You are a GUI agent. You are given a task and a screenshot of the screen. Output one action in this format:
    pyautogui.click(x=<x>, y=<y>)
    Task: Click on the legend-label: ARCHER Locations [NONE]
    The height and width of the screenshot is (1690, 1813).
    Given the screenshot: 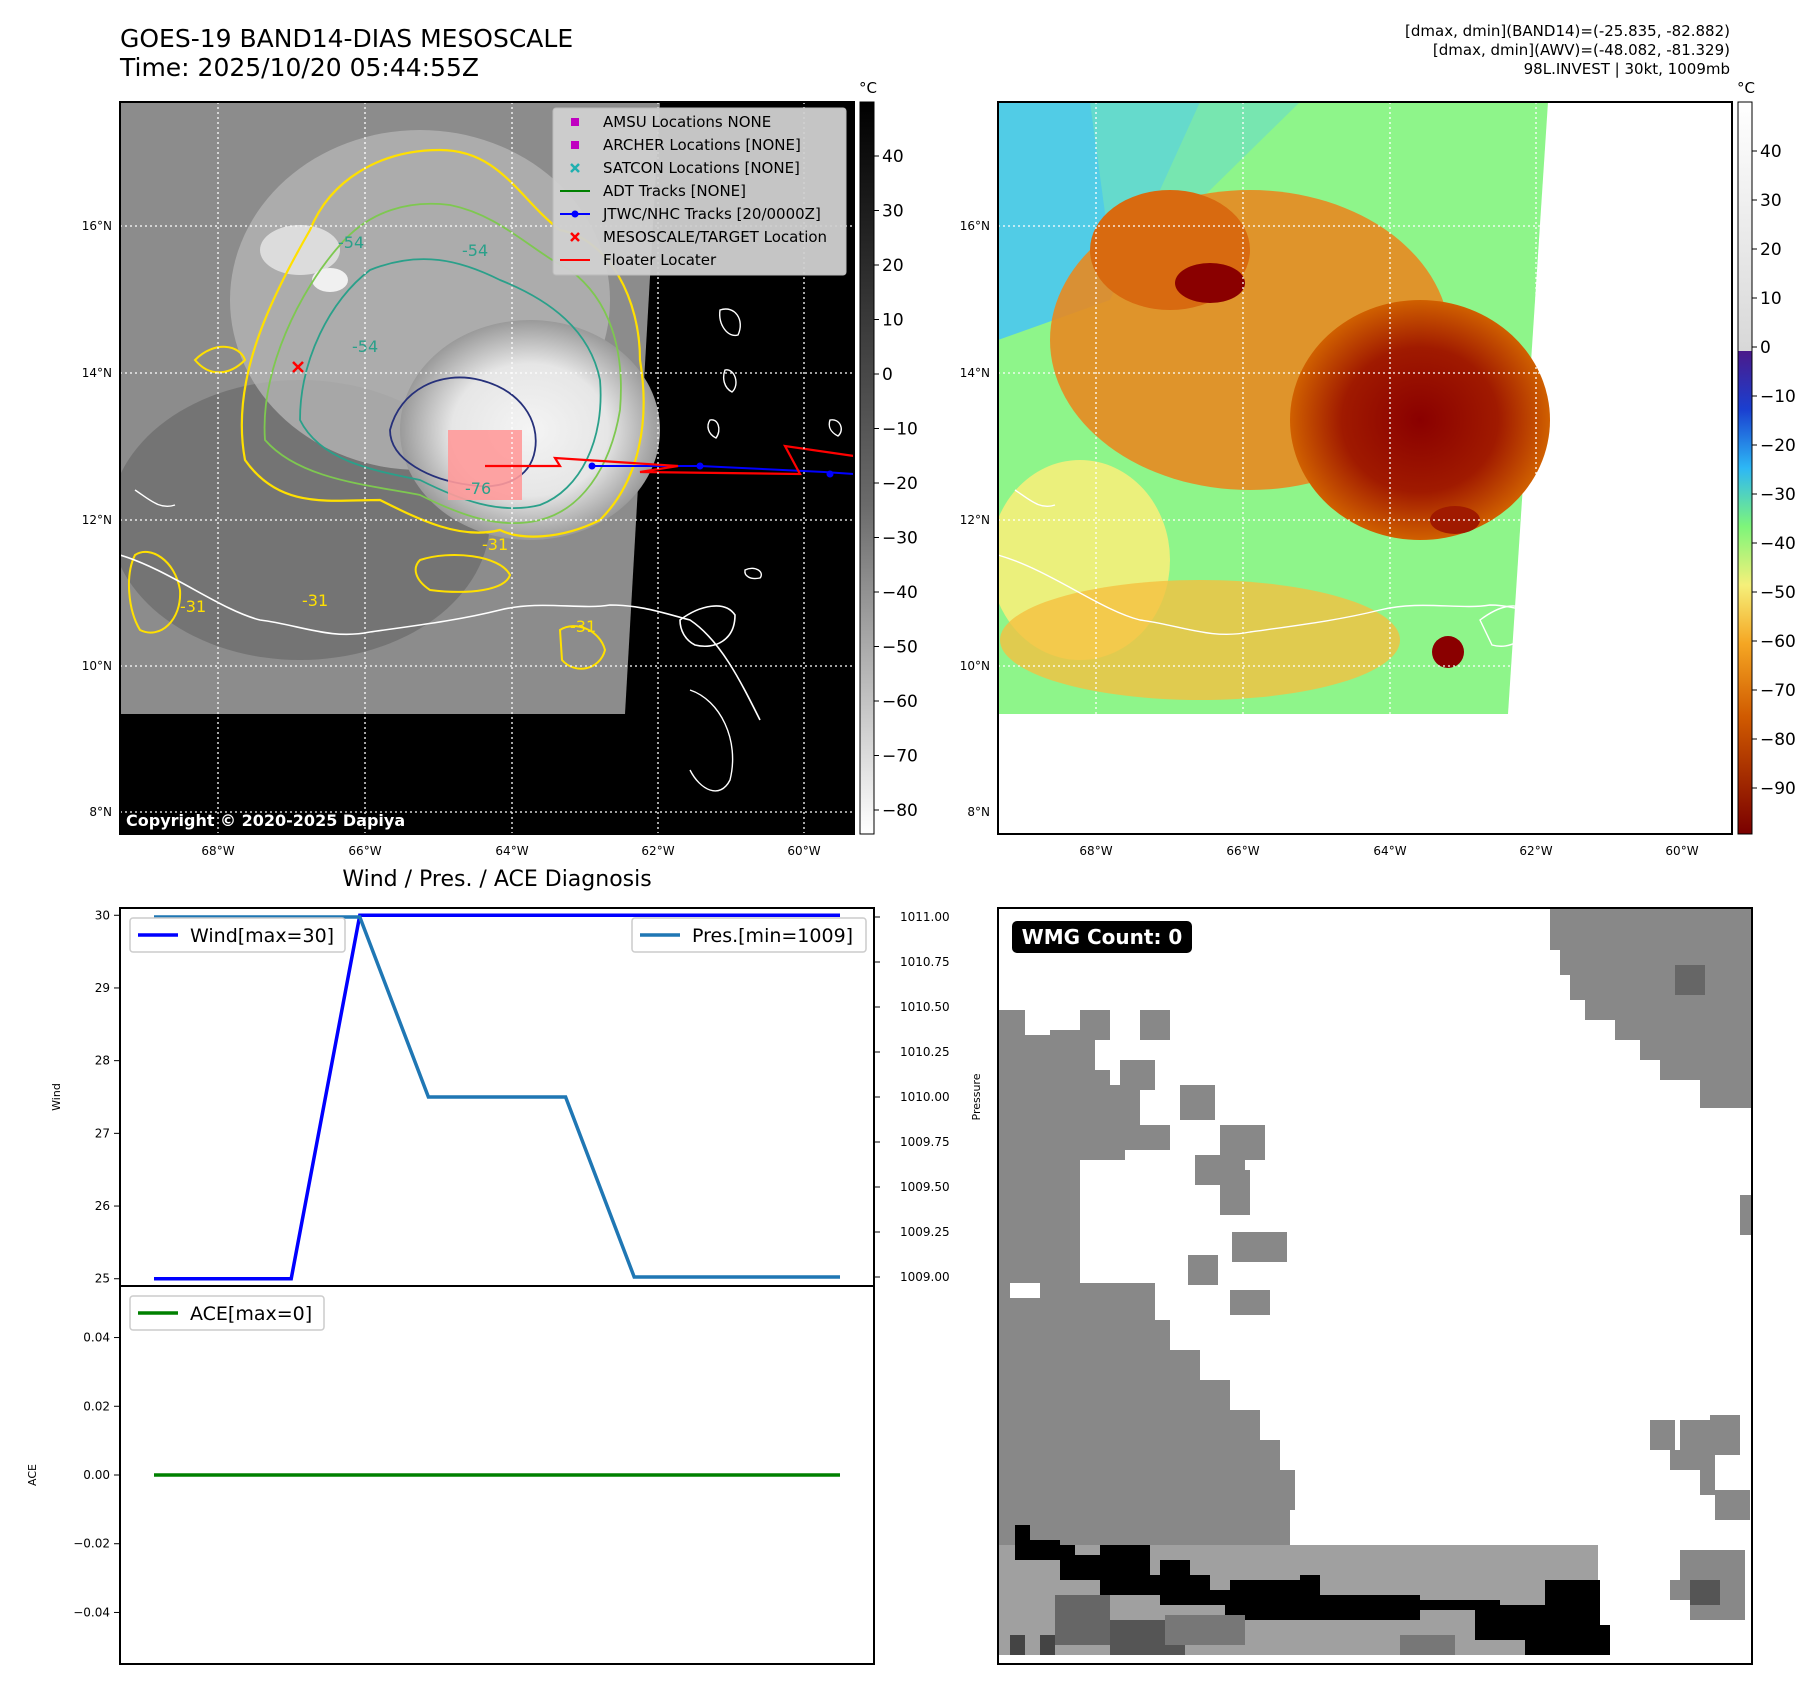 What is the action you would take?
    pyautogui.click(x=702, y=145)
    